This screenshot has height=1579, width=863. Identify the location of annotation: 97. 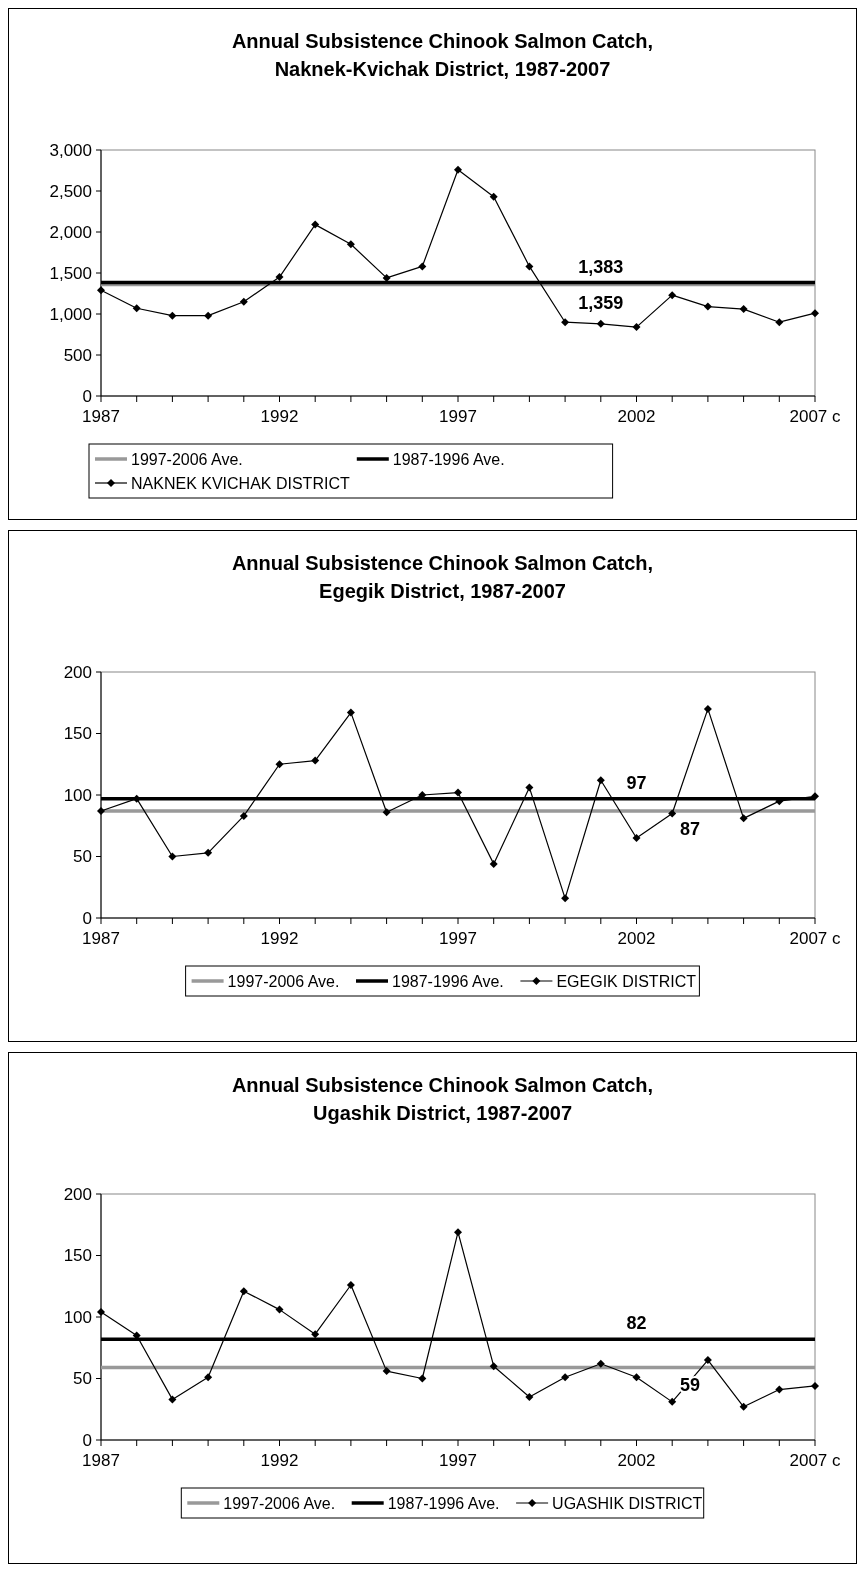
(636, 782).